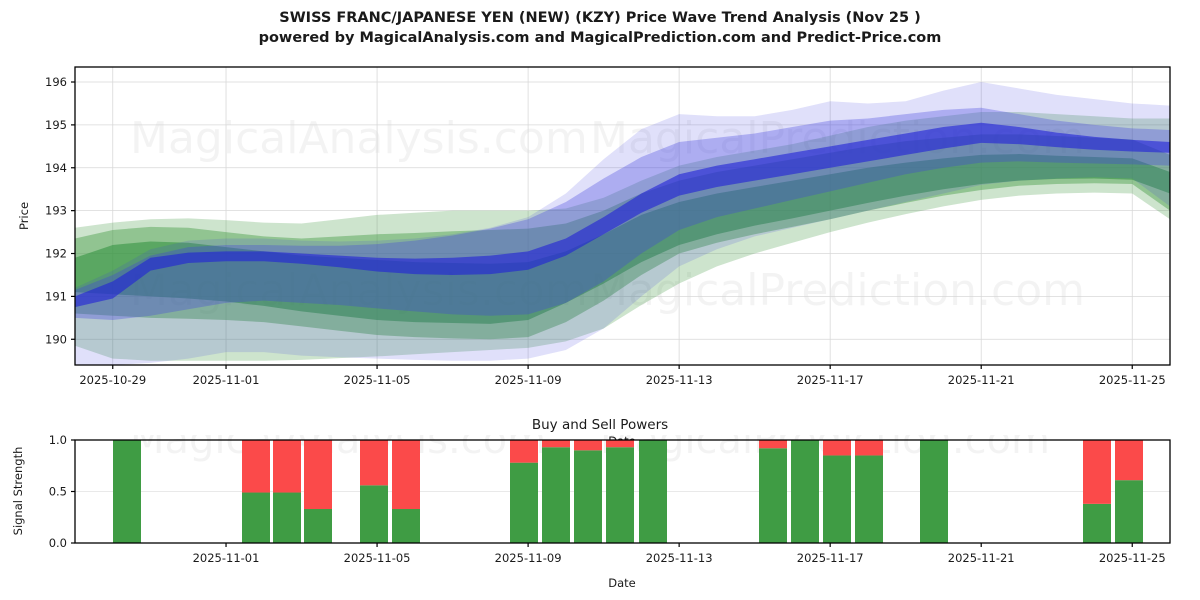  I want to click on y-tick-label: 1.0, so click(58, 441).